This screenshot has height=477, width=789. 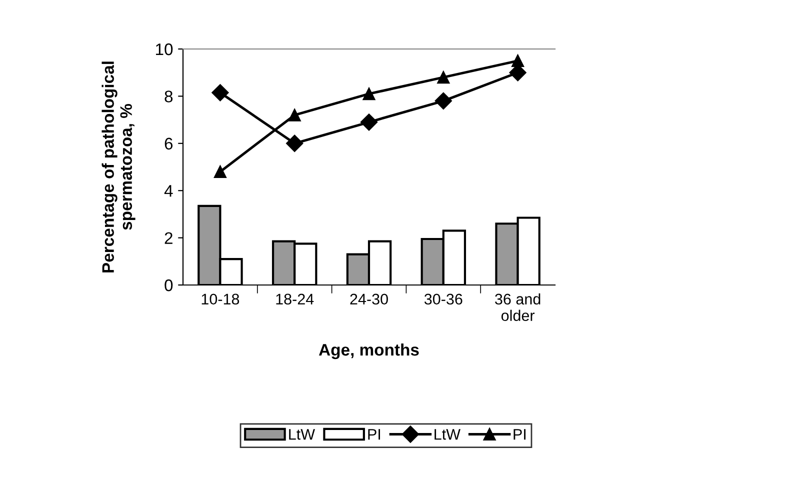 What do you see at coordinates (369, 299) in the screenshot?
I see `x-tick-label: 24-30` at bounding box center [369, 299].